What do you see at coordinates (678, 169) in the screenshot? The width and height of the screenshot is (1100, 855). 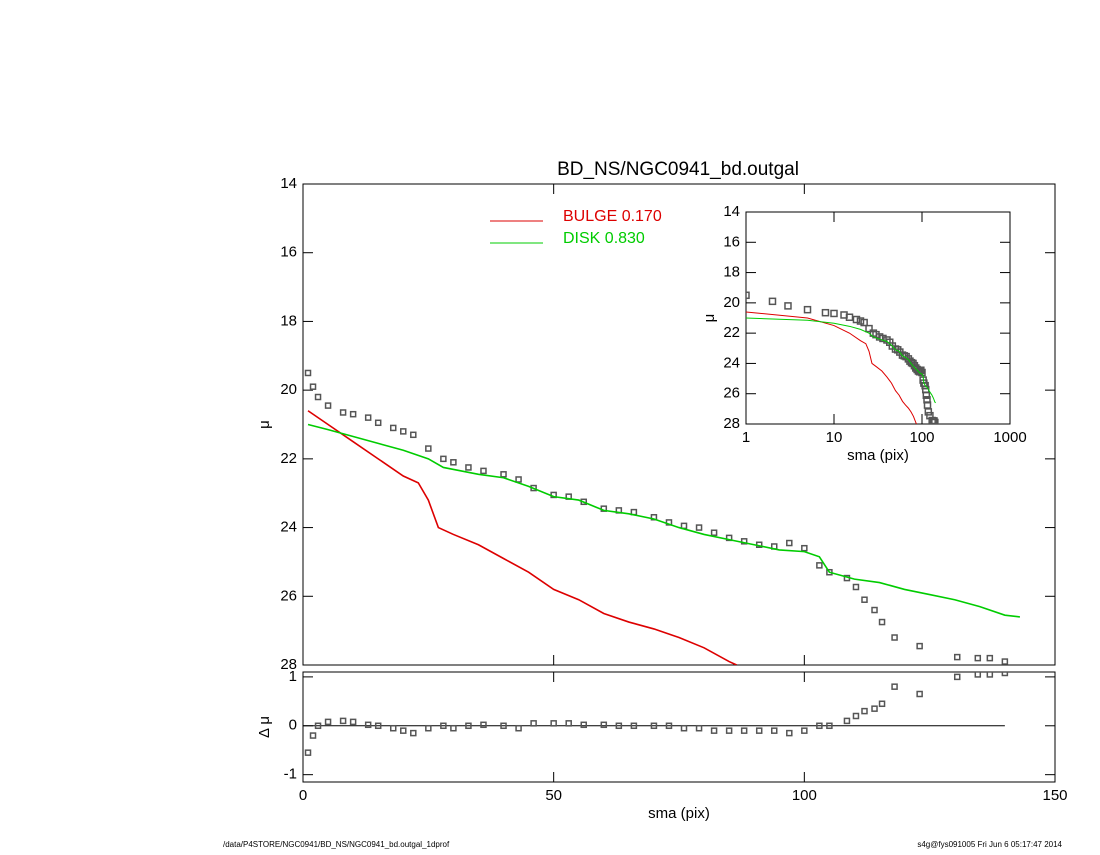 I see `chart-title: BD_NS/NGC0941_bd.outgal` at bounding box center [678, 169].